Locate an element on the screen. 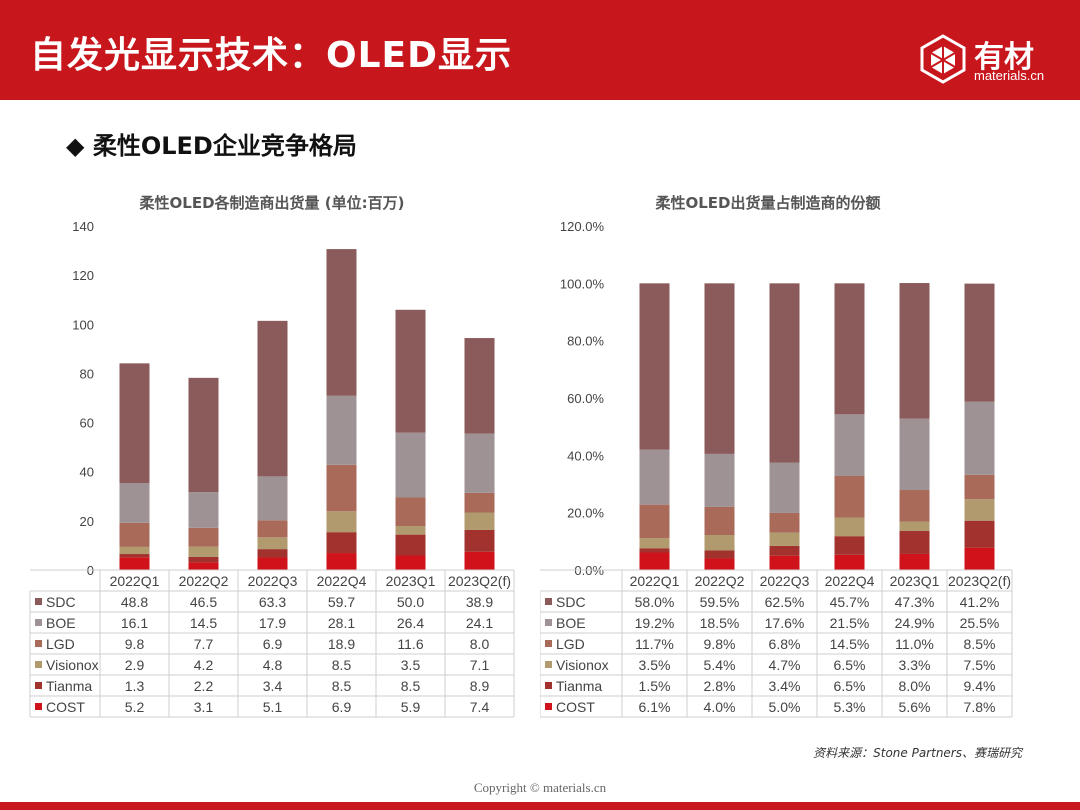  data-value-label: 58.0% is located at coordinates (655, 602).